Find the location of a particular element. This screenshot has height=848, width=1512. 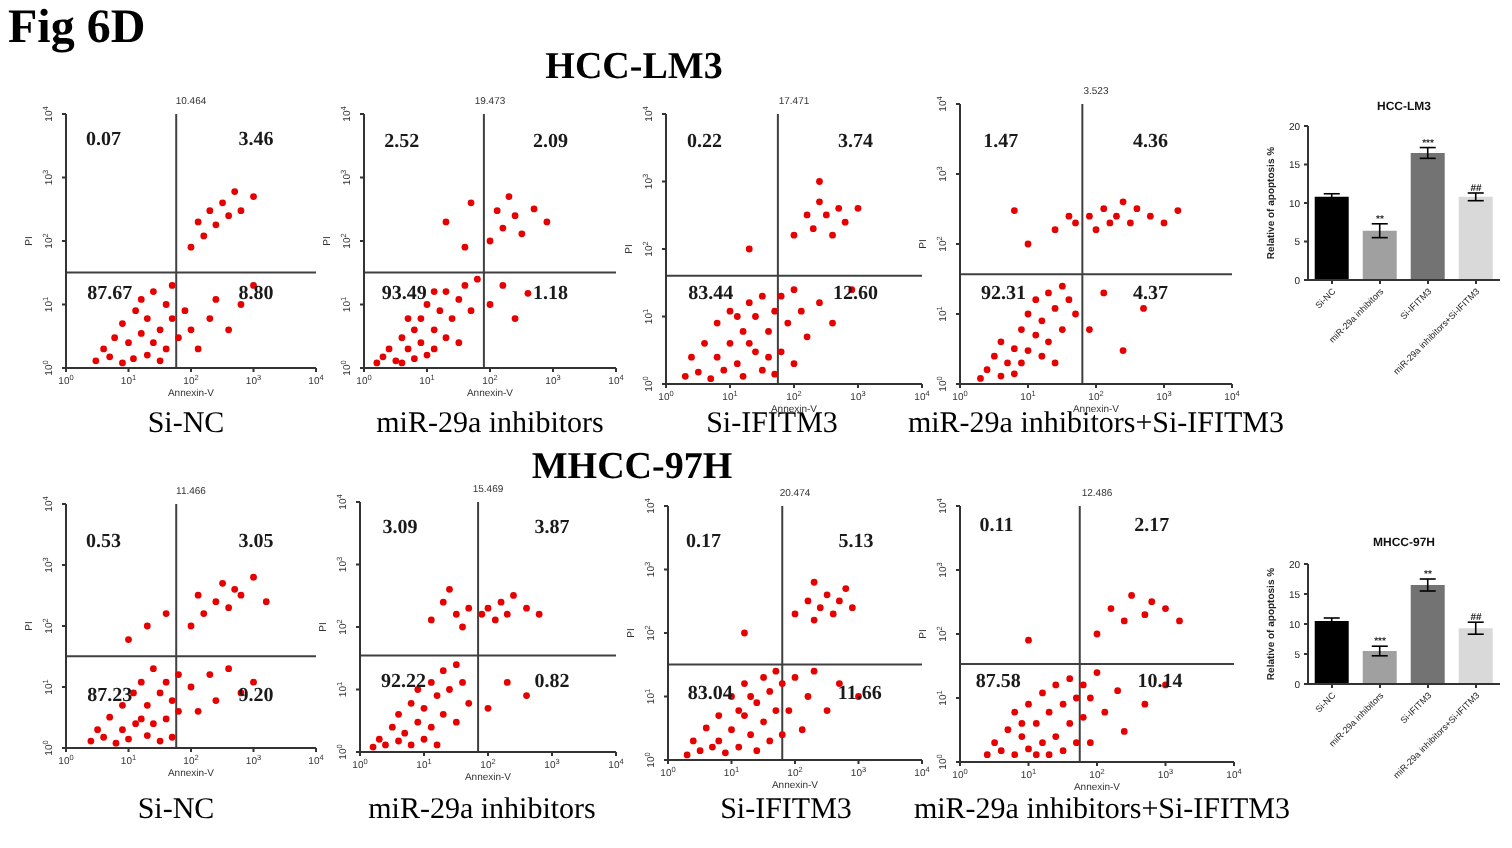

annotation: 3.87 is located at coordinates (552, 528).